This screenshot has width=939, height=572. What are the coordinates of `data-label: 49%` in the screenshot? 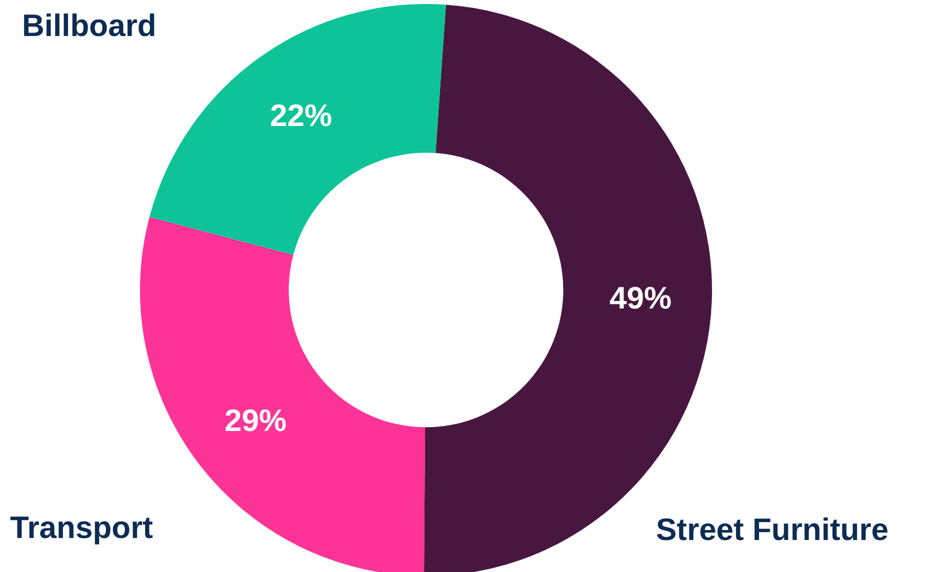 It's located at (640, 298).